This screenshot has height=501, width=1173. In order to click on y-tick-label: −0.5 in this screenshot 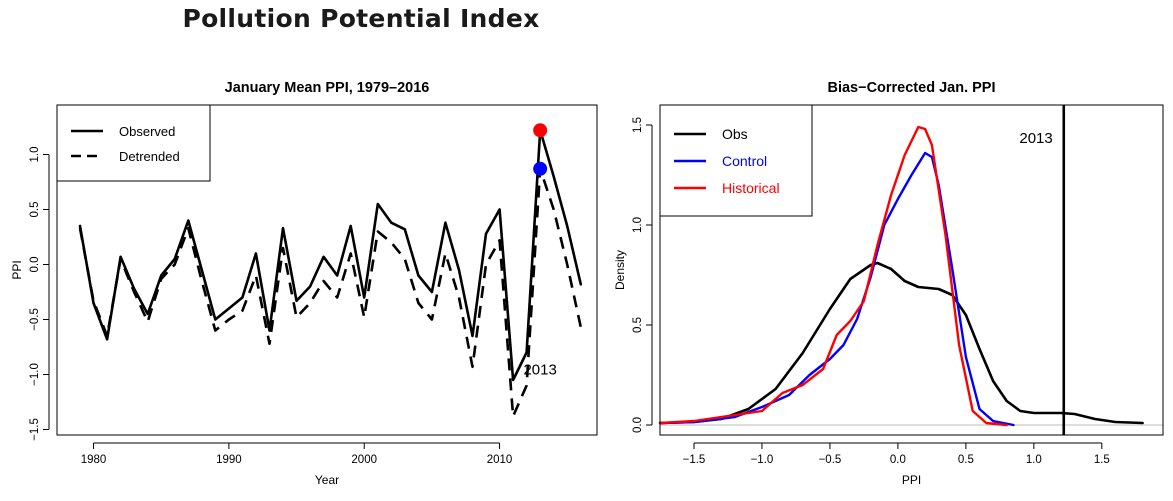, I will do `click(35, 319)`.